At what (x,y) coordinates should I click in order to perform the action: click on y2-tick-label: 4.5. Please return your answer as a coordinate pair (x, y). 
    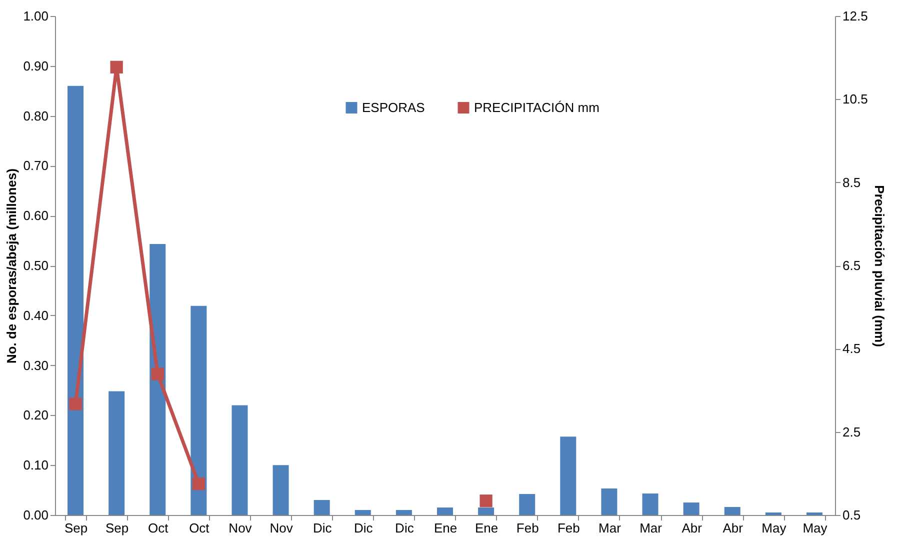
    Looking at the image, I should click on (851, 348).